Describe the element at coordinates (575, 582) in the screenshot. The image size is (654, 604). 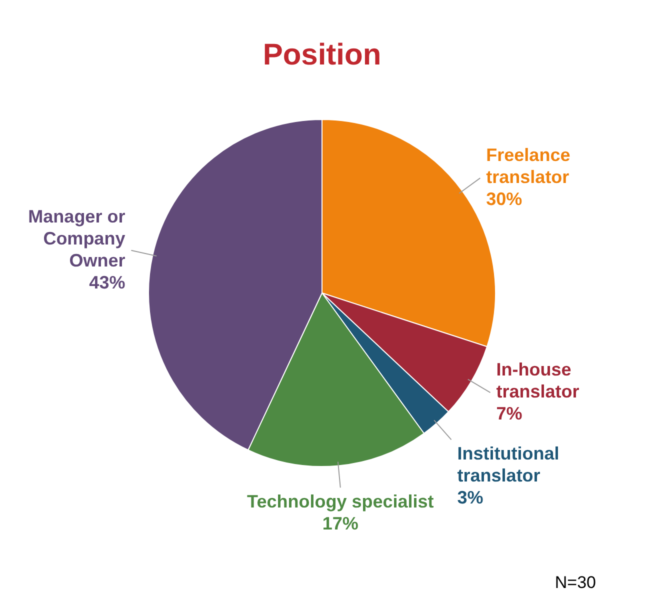
I see `text: N=30` at that location.